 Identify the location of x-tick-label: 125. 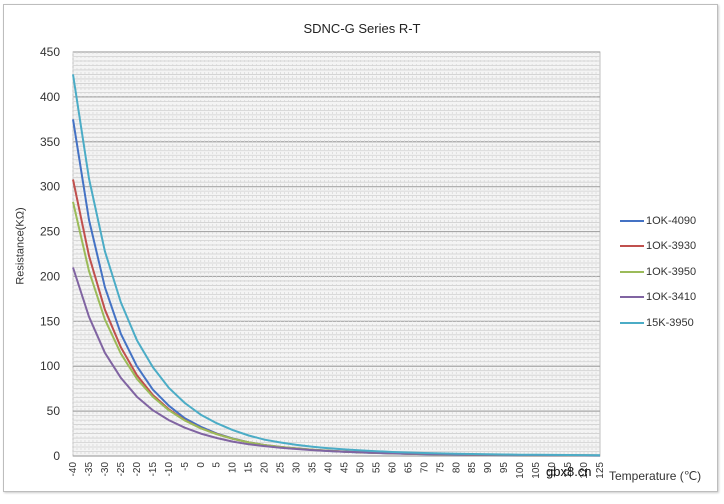
(600, 470).